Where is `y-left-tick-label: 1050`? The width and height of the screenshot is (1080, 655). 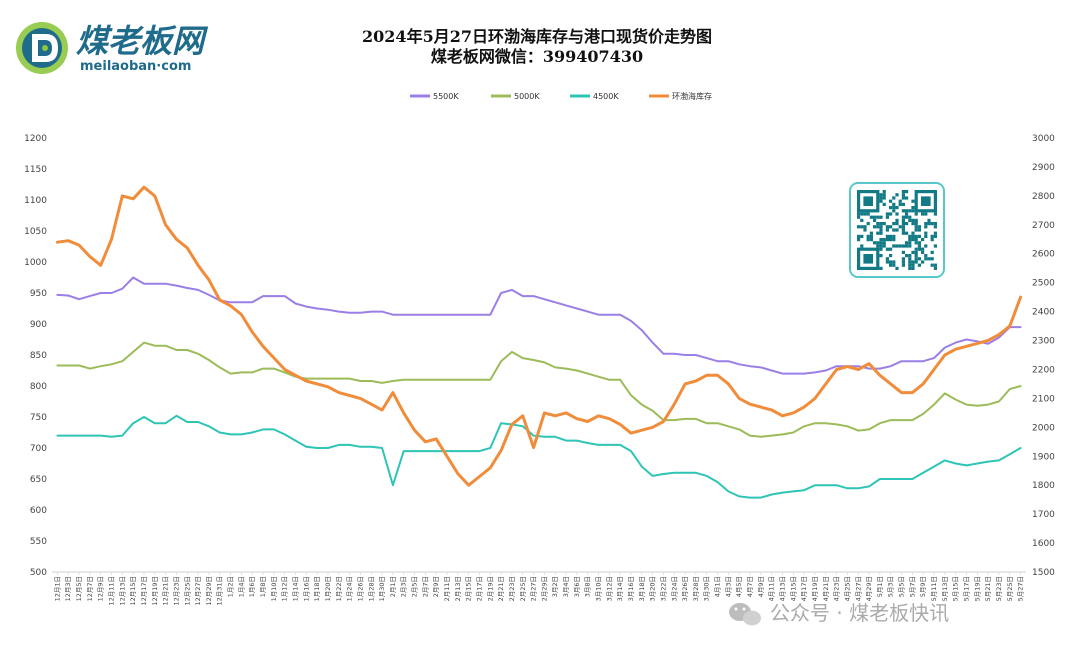
y-left-tick-label: 1050 is located at coordinates (35, 232).